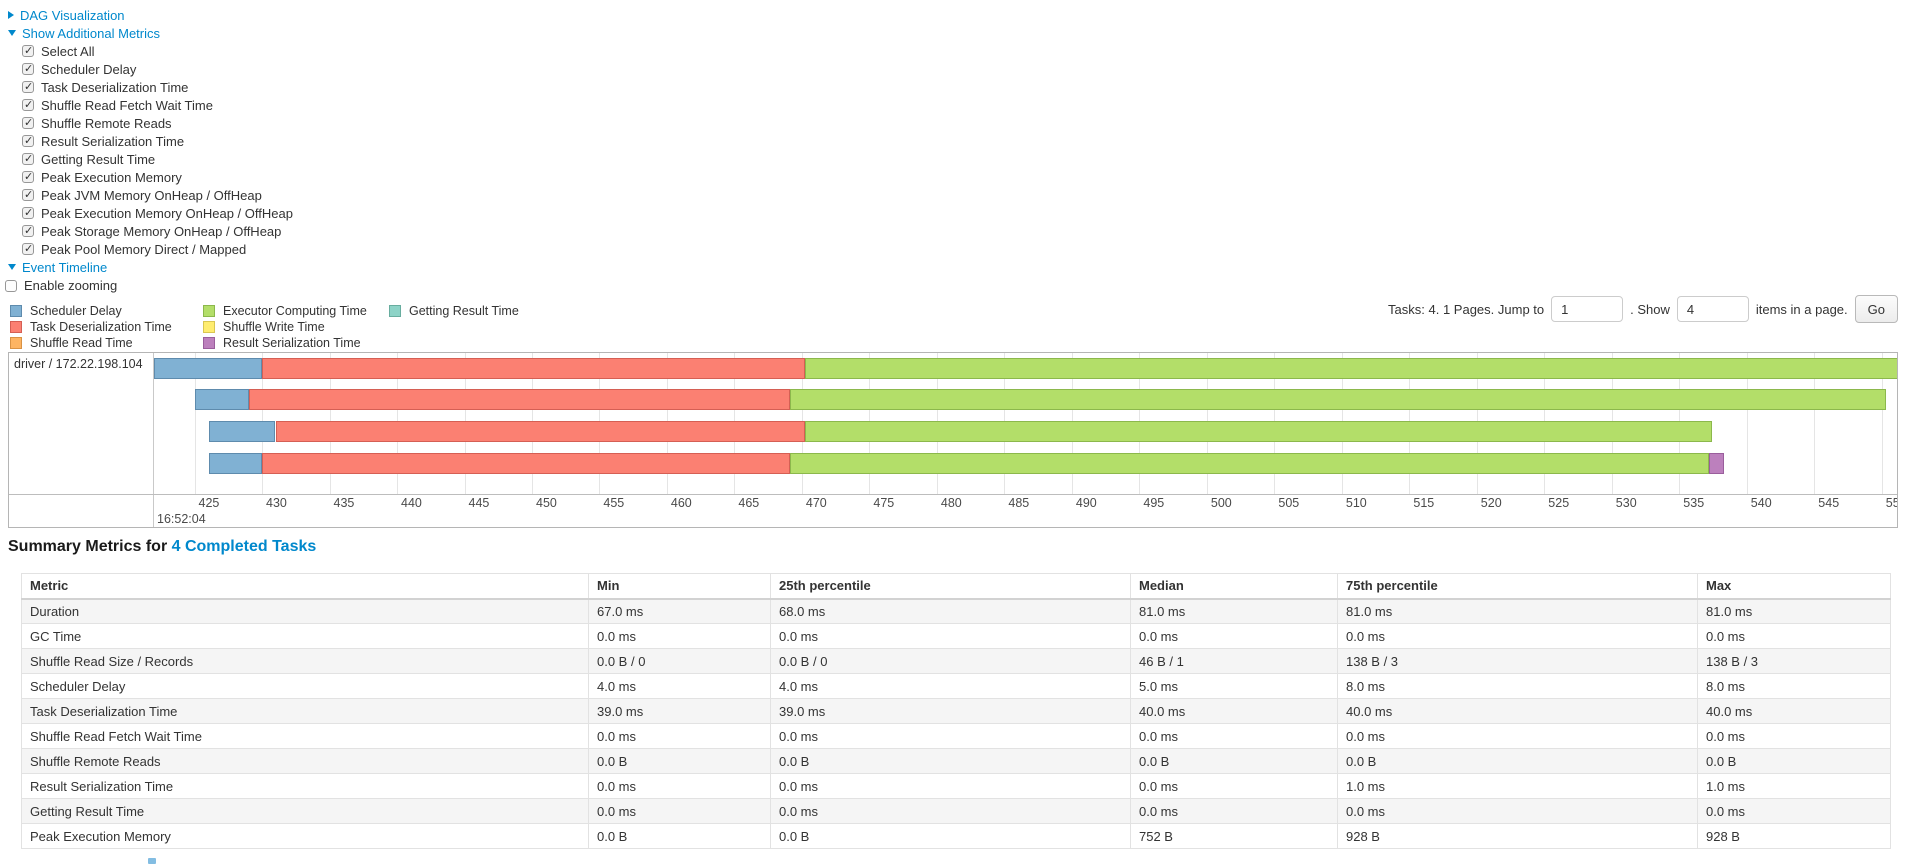 Image resolution: width=1907 pixels, height=865 pixels. I want to click on column-header-min: Min, so click(679, 586).